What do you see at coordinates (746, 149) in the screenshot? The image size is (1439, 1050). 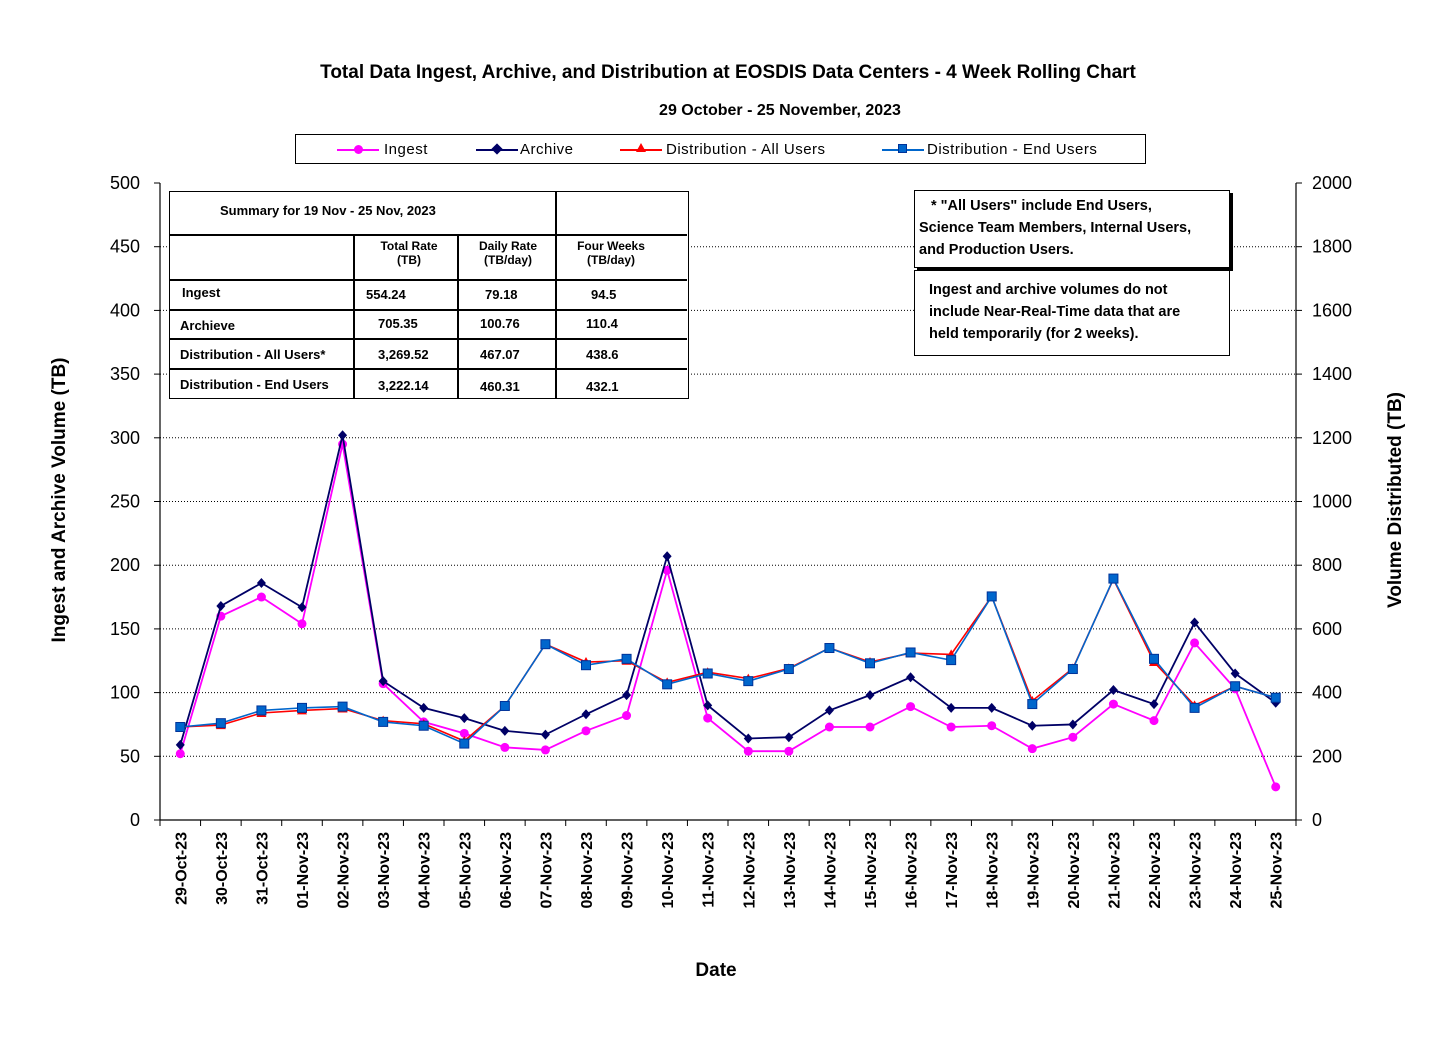 I see `legend-dist-all-label: Distribution - All Users` at bounding box center [746, 149].